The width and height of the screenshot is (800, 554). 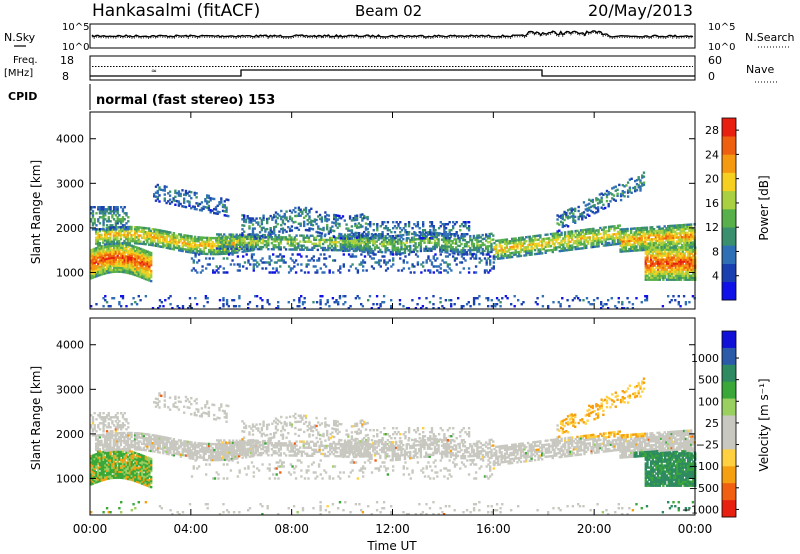 I want to click on freq-tick-top: 18, so click(x=67, y=60).